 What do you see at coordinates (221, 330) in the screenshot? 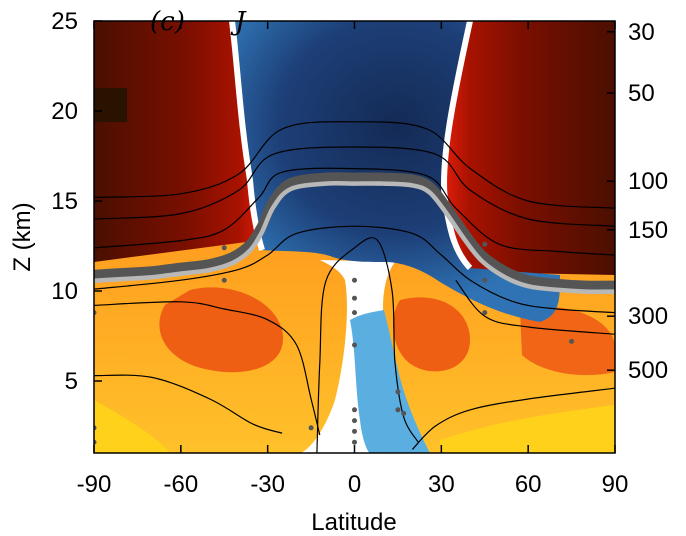
I see `troposphere-warm-patch-left` at bounding box center [221, 330].